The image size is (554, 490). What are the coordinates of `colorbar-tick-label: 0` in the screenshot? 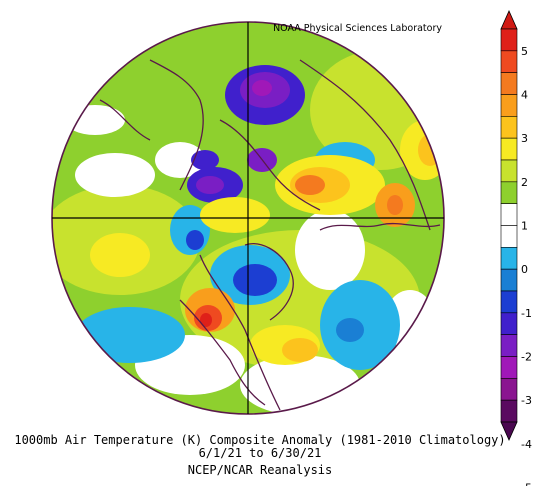 It's located at (524, 269).